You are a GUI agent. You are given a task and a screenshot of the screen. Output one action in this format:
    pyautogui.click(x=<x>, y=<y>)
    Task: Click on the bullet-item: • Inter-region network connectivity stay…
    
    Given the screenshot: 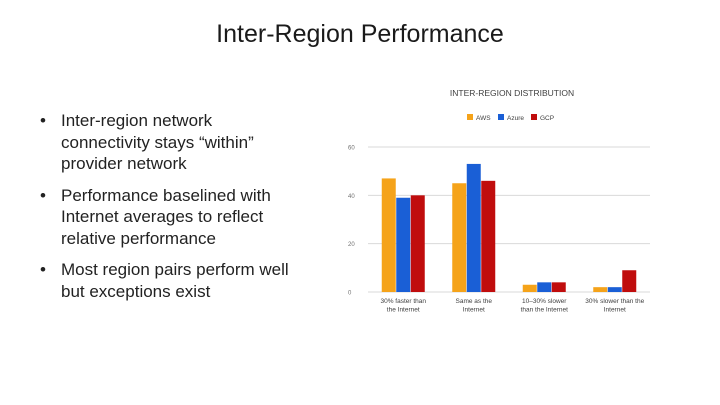 What is the action you would take?
    pyautogui.click(x=171, y=142)
    